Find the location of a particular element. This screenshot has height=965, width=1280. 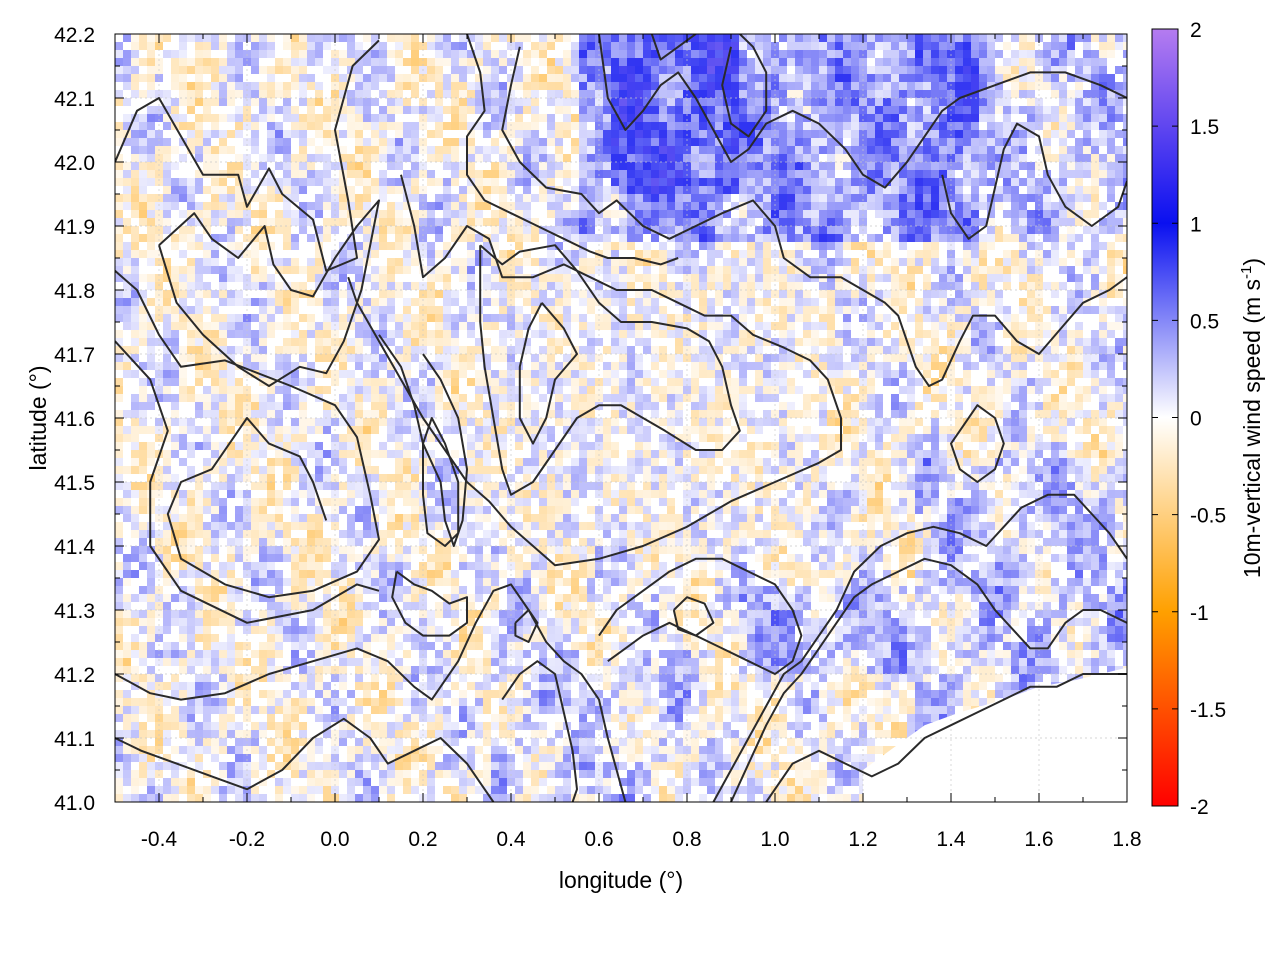

colorbar-tick-label: 2 is located at coordinates (1196, 30).